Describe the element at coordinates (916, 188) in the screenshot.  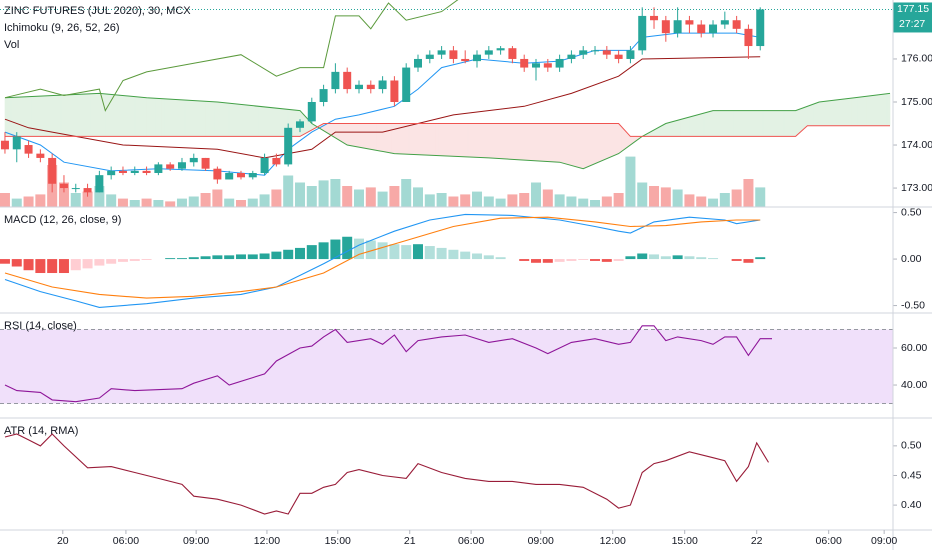
I see `y-tick-label: 173.00` at that location.